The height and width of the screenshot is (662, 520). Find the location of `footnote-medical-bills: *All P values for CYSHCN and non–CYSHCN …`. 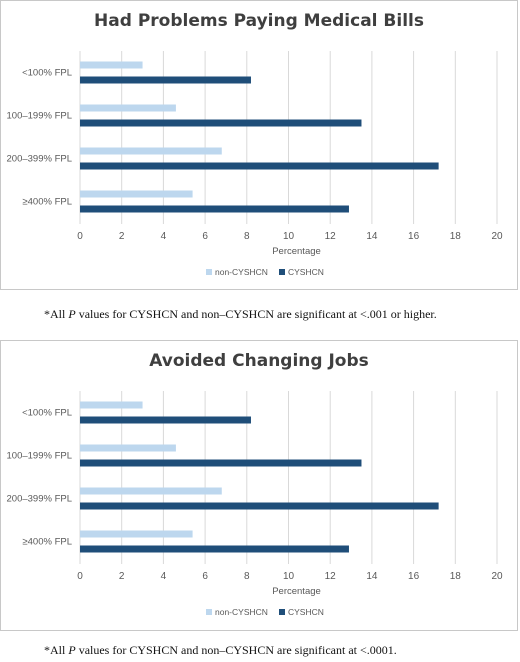

footnote-medical-bills: *All P values for CYSHCN and non–CYSHCN … is located at coordinates (240, 314).